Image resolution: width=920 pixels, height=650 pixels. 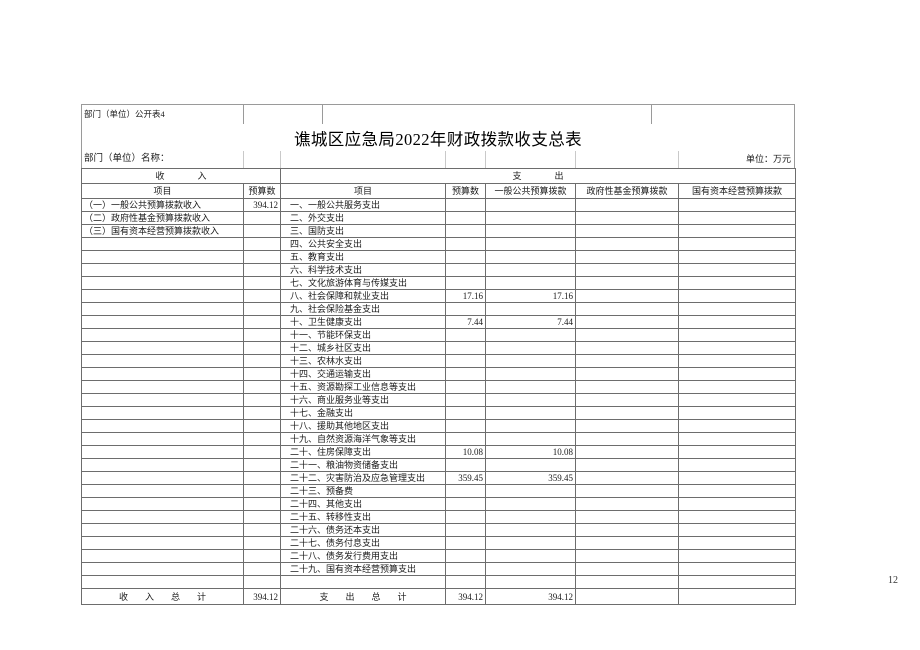 I want to click on cell-exp-item: 十五、资源勘探工业信息等支出, so click(x=363, y=387).